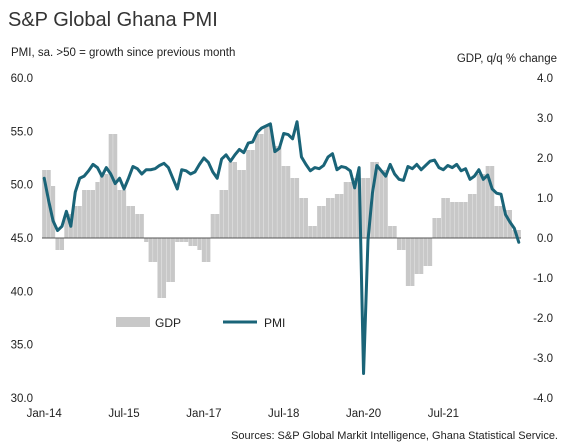 Image resolution: width=570 pixels, height=448 pixels. I want to click on x-tick-label: Jan-17, so click(203, 414).